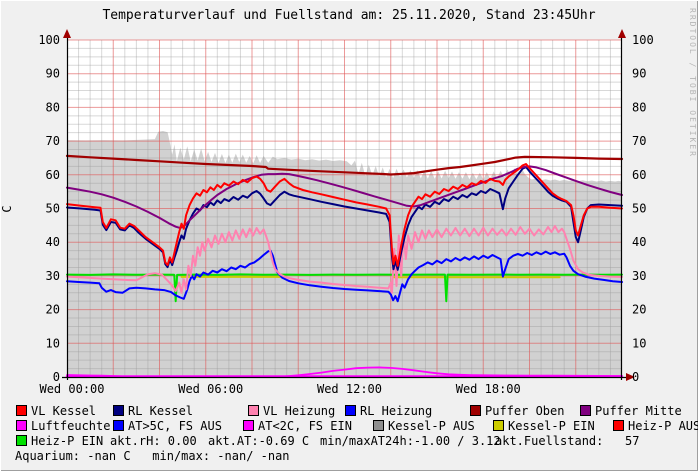 Image resolution: width=698 pixels, height=471 pixels. What do you see at coordinates (53, 276) in the screenshot?
I see `y-axis-tick-label-left: 30` at bounding box center [53, 276].